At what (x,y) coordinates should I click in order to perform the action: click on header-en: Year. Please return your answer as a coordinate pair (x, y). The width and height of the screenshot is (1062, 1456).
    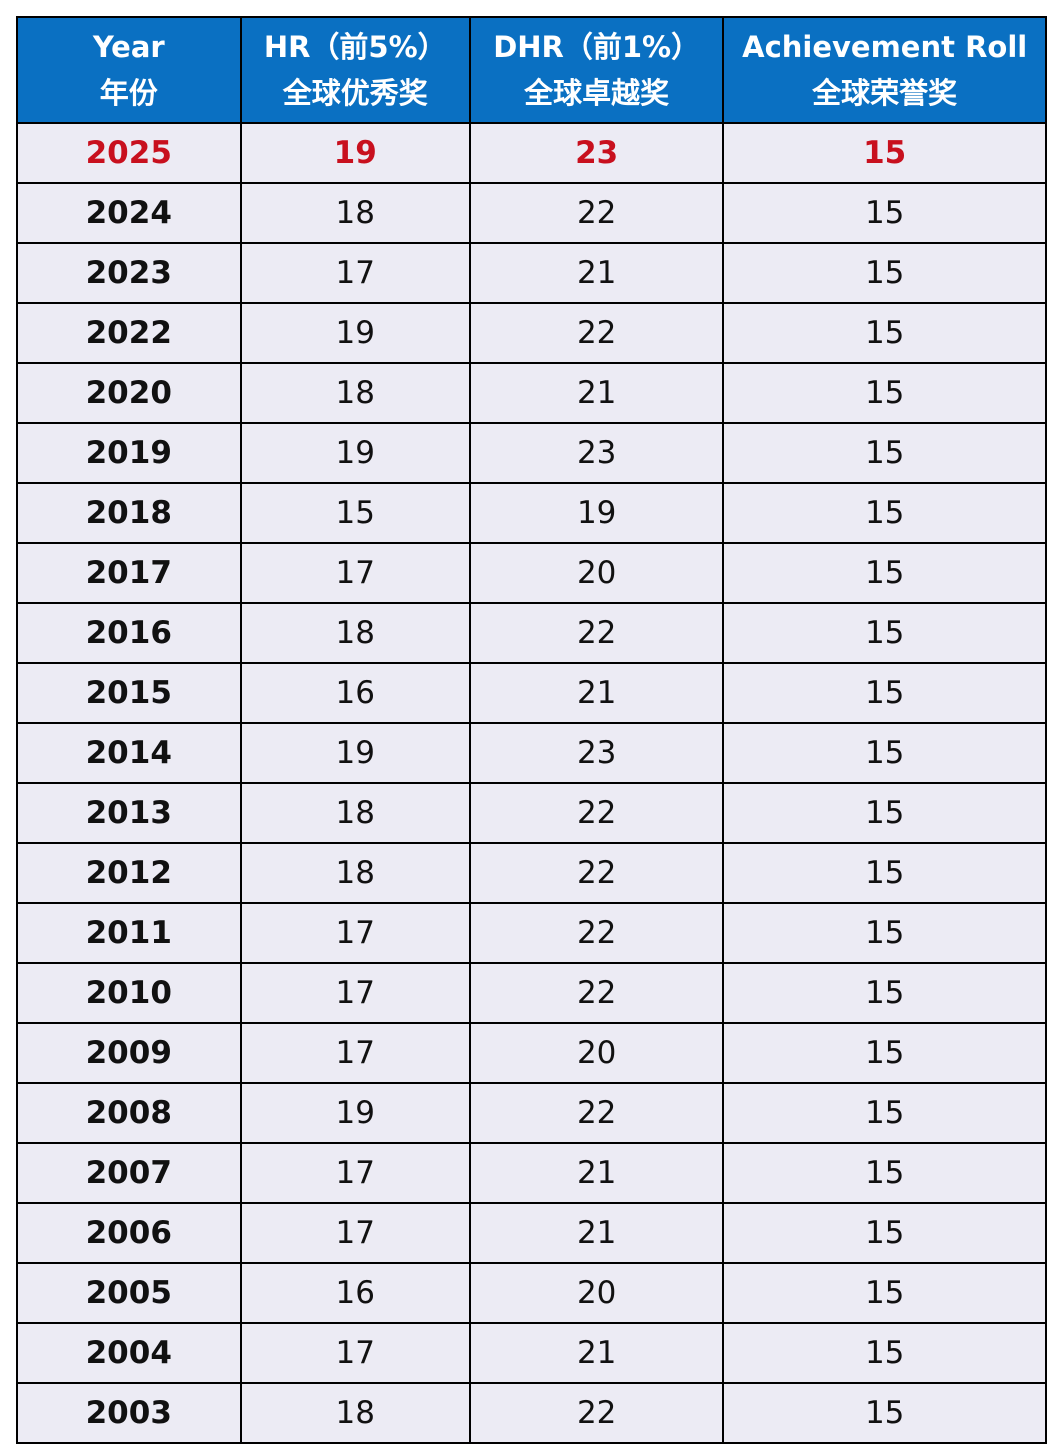
    Looking at the image, I should click on (128, 47).